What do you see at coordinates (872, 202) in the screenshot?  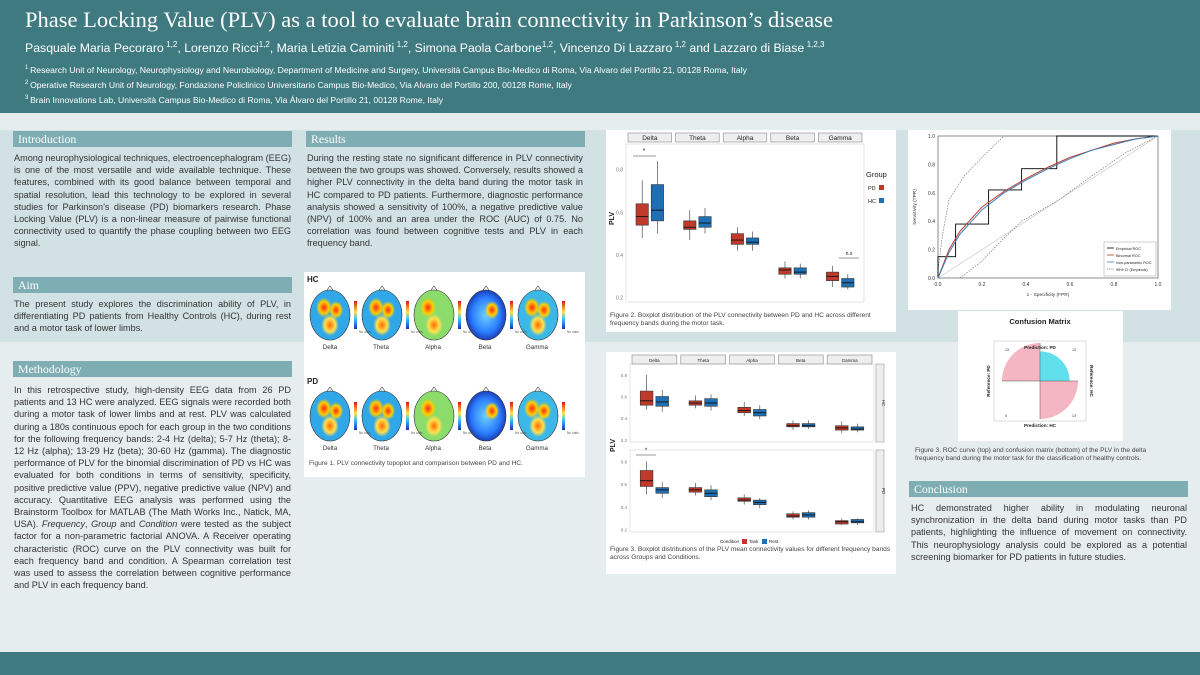 I see `legend-label: HC` at bounding box center [872, 202].